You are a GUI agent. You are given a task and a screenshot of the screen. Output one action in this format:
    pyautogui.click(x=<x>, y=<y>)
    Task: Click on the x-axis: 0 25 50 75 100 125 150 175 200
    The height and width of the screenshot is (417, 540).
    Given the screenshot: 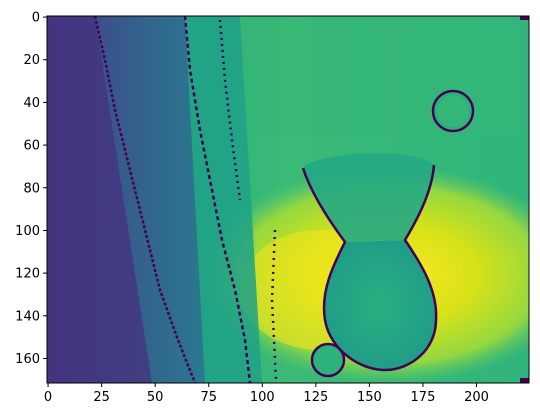 What is the action you would take?
    pyautogui.click(x=266, y=394)
    